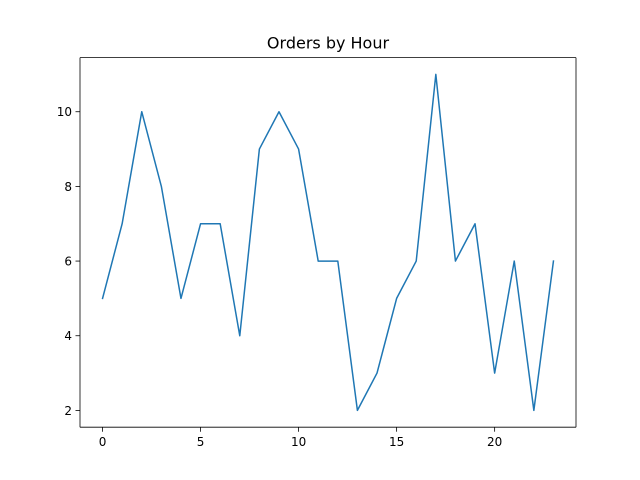 The width and height of the screenshot is (640, 480). I want to click on y-tick-label-6: 6, so click(68, 262).